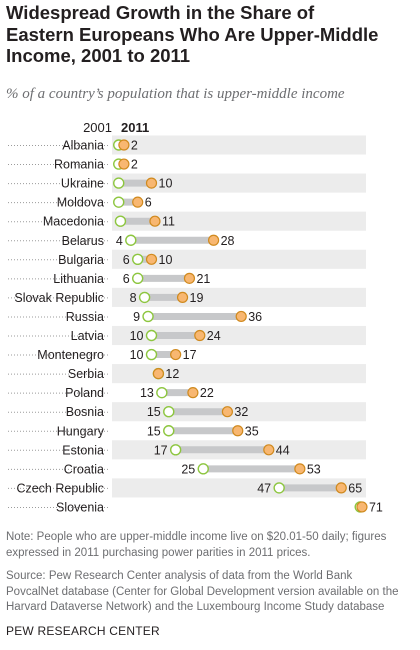 The image size is (420, 650). What do you see at coordinates (200, 335) in the screenshot?
I see `dot-2011-latvia` at bounding box center [200, 335].